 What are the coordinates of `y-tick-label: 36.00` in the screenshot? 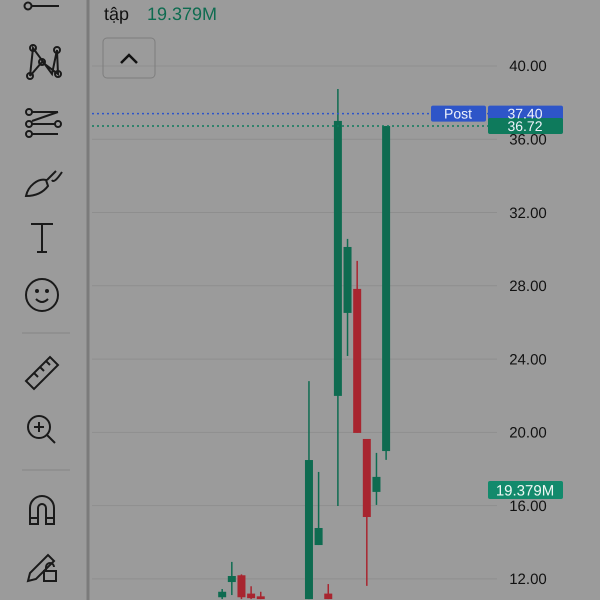 It's located at (528, 139).